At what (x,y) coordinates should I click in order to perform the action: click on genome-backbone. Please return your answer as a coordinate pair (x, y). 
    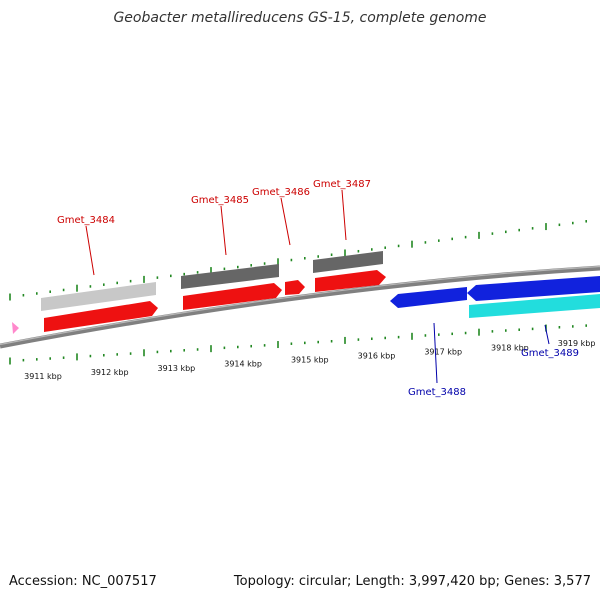
    Looking at the image, I should click on (300, 307).